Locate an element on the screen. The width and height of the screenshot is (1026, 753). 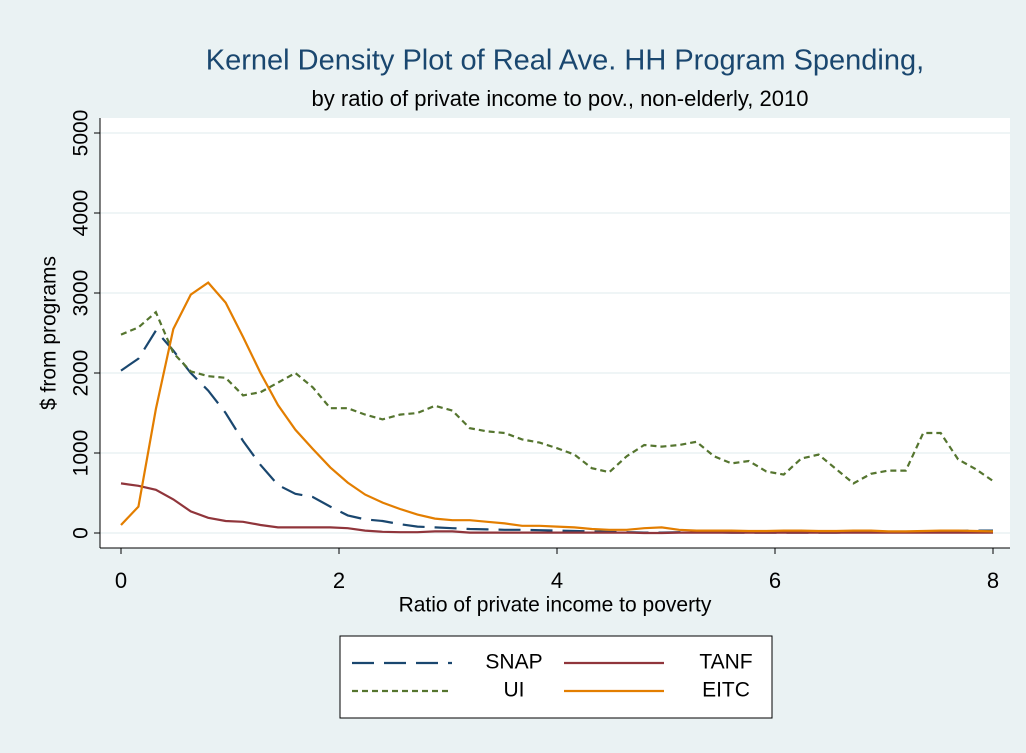
x-tick-label: 4 is located at coordinates (557, 580).